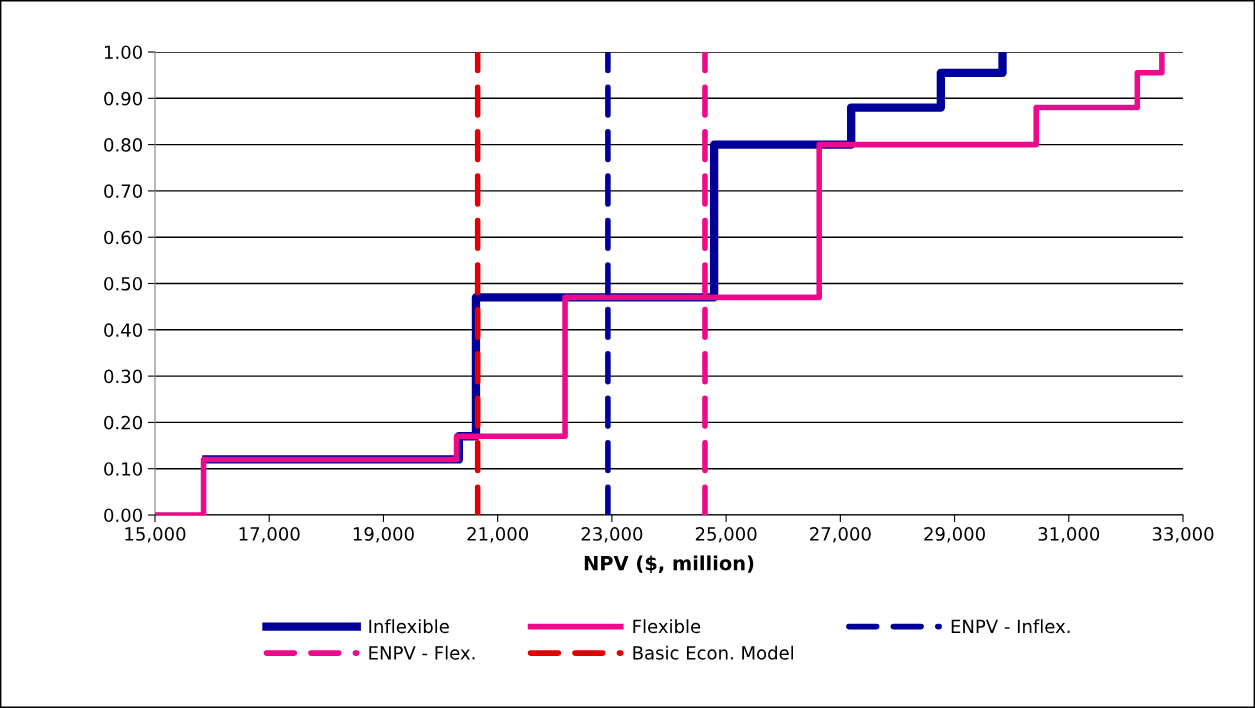 This screenshot has height=708, width=1255. I want to click on x-tick-label: 33,000, so click(1183, 535).